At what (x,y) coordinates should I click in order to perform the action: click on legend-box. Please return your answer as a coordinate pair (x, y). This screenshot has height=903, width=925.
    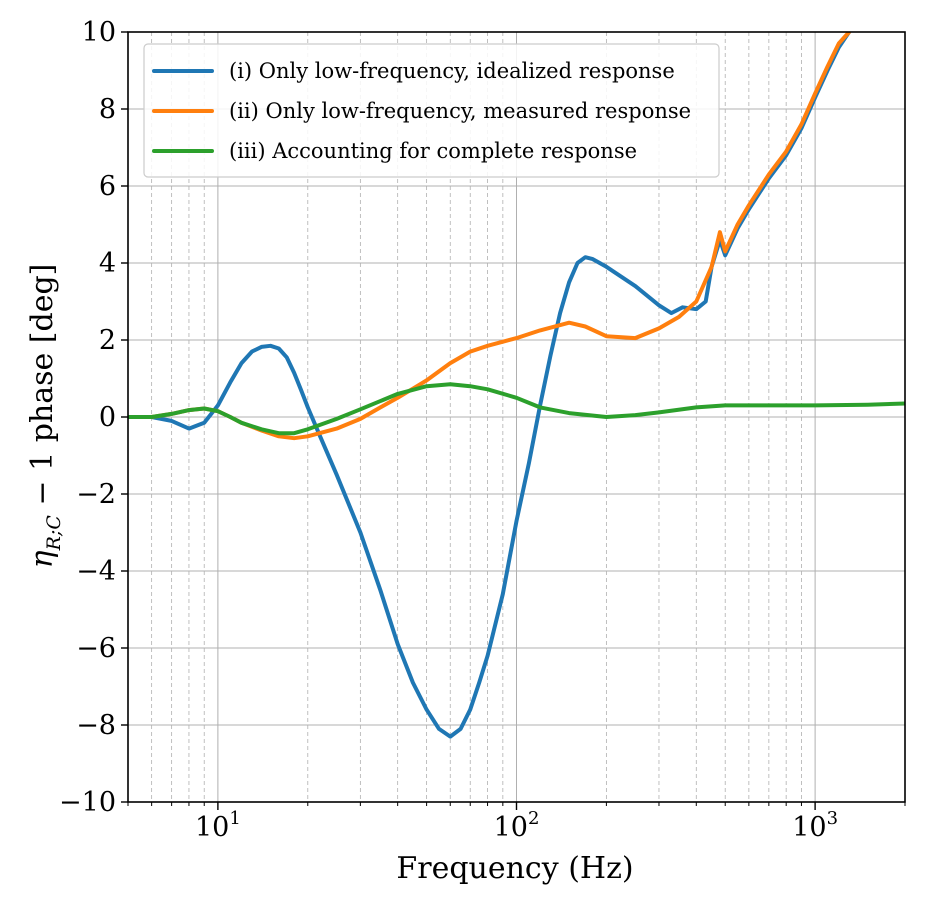
    Looking at the image, I should click on (431, 110).